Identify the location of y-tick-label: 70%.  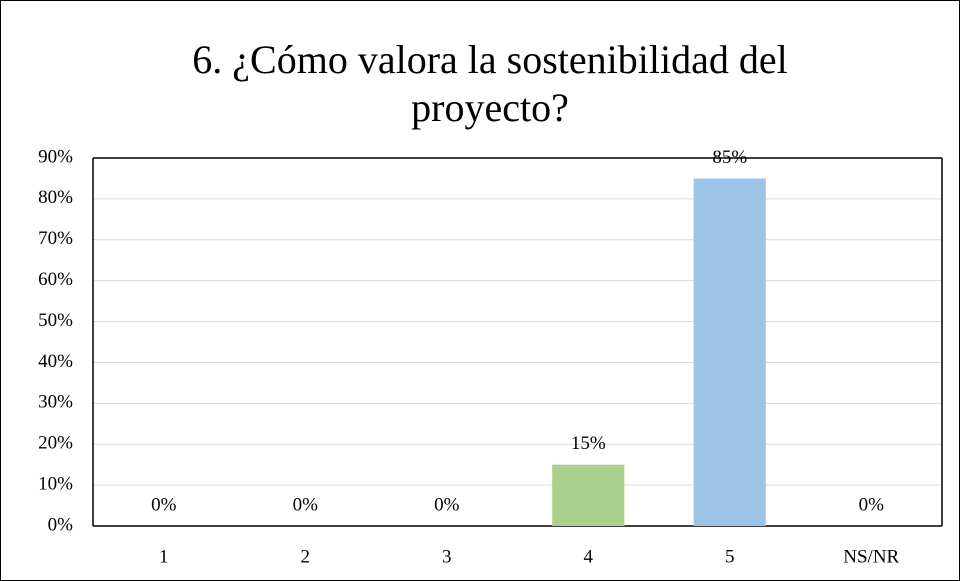
(55, 238).